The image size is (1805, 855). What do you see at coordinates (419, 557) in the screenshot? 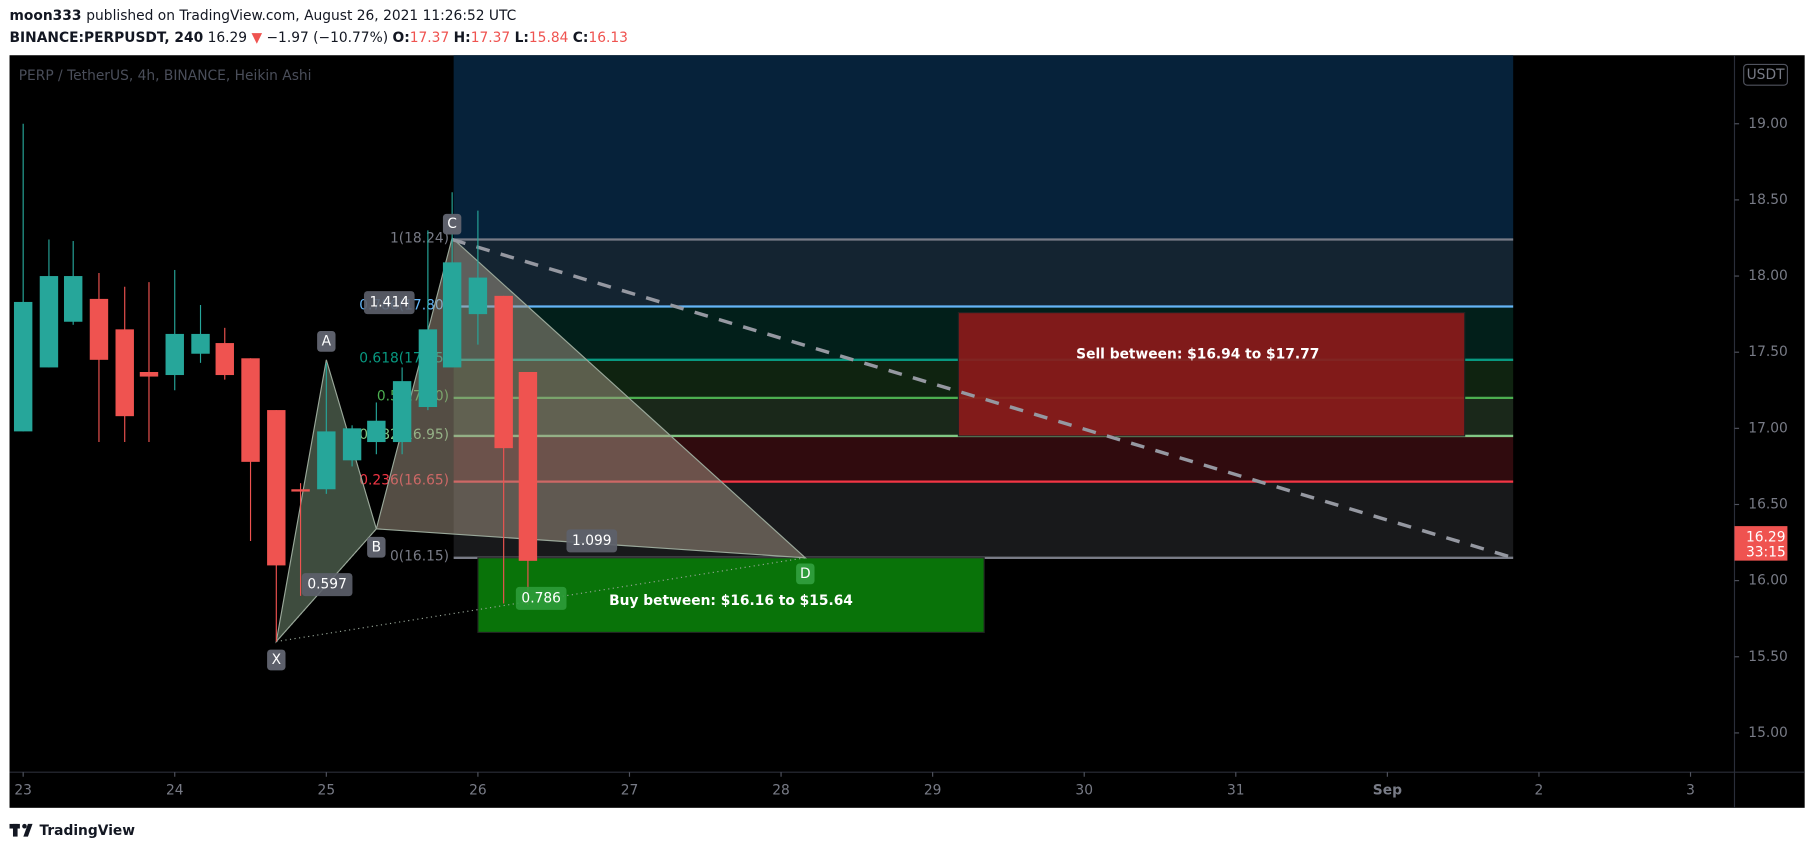
I see `fib-label: 0(16.15)` at bounding box center [419, 557].